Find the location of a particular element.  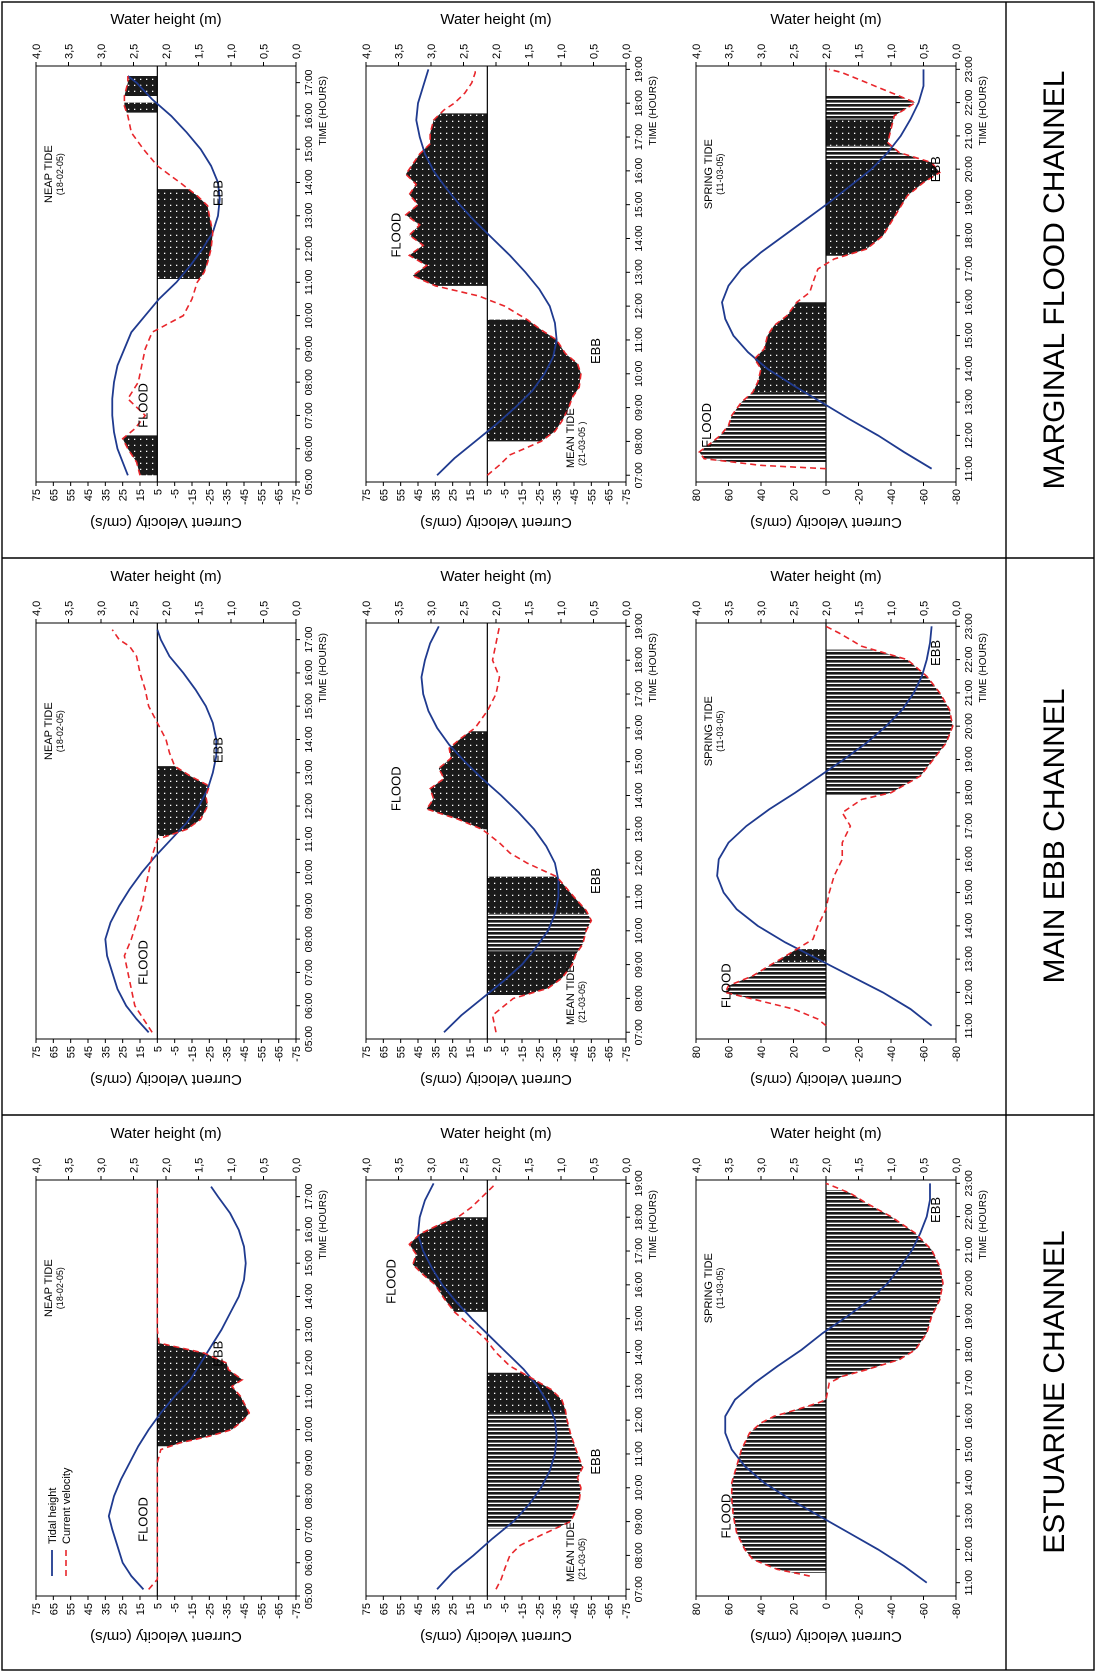

x-tick-label: 20:00 is located at coordinates (969, 726).